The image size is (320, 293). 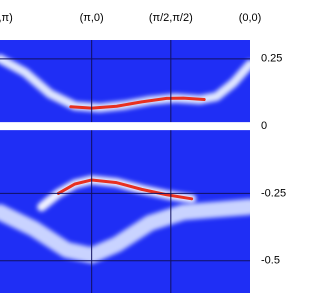 What do you see at coordinates (125, 126) in the screenshot?
I see `panel-gap` at bounding box center [125, 126].